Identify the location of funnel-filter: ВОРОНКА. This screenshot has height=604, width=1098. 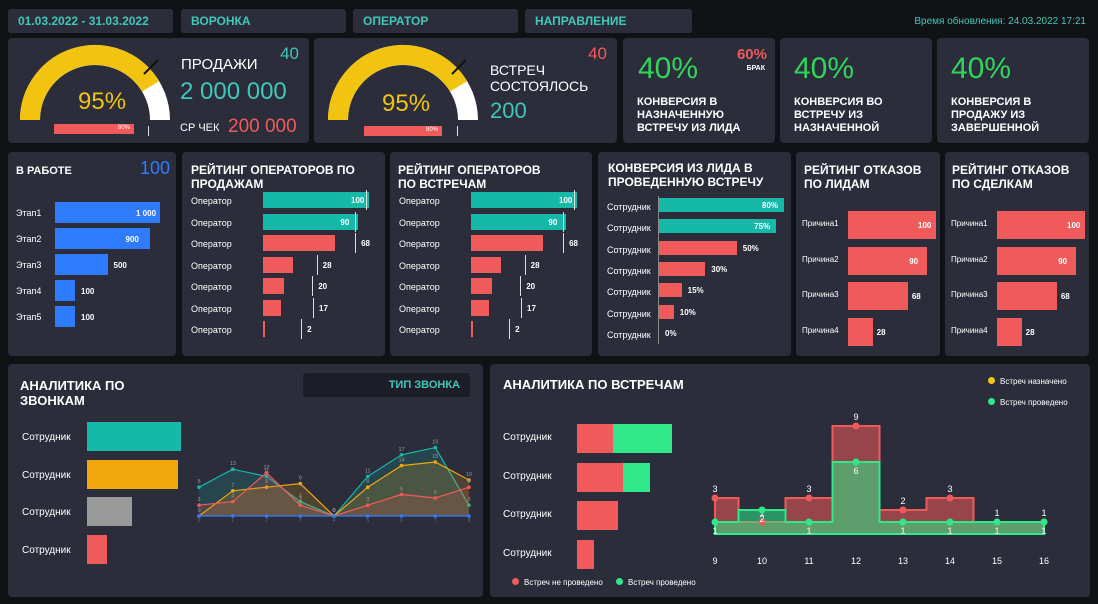
(263, 21).